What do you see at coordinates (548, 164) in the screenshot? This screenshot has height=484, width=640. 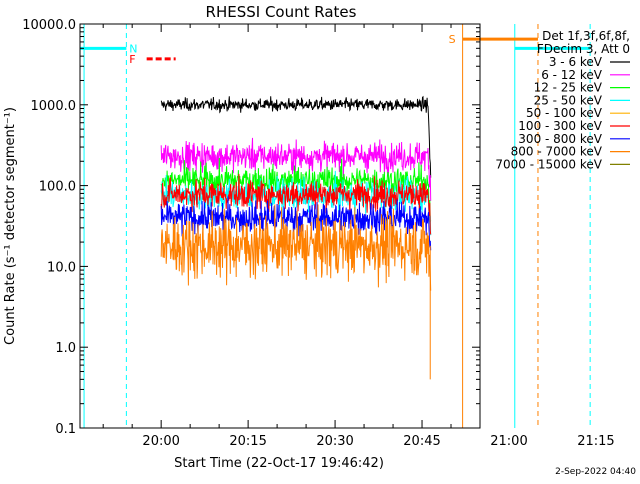 I see `legend-entry-label: 7000 - 15000 keV` at bounding box center [548, 164].